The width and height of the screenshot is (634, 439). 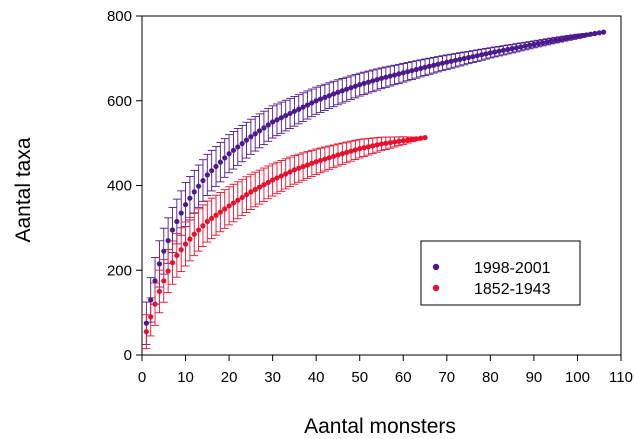 What do you see at coordinates (119, 16) in the screenshot?
I see `y-tick-label: 800` at bounding box center [119, 16].